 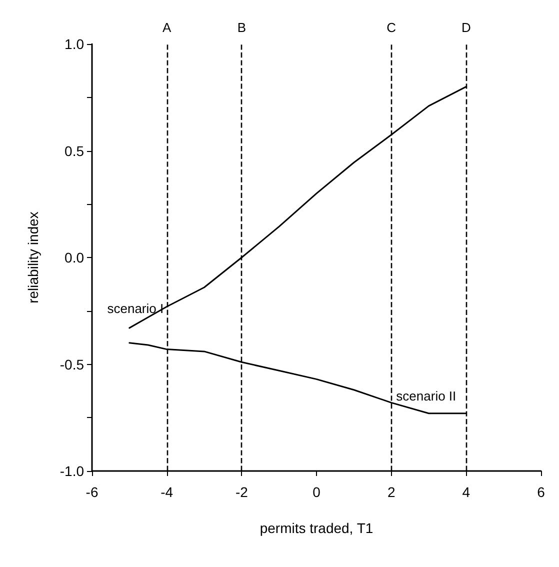 I want to click on x-tick-label: -6, so click(x=92, y=492).